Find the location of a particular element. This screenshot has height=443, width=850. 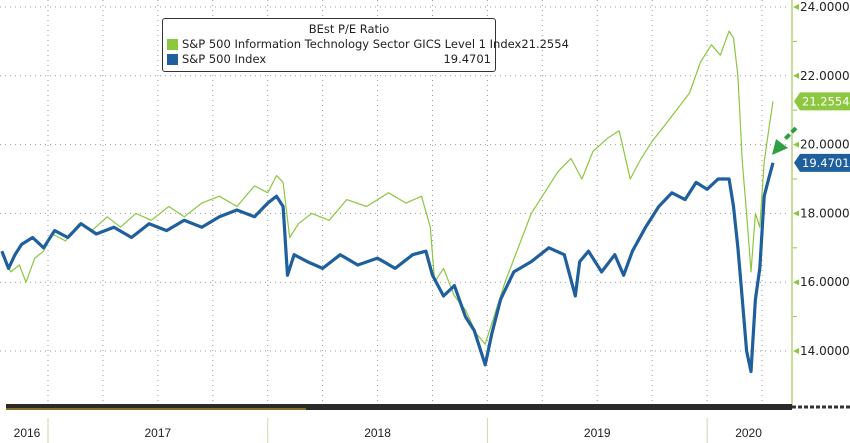

y-tick-label: 20.0000 is located at coordinates (825, 145).